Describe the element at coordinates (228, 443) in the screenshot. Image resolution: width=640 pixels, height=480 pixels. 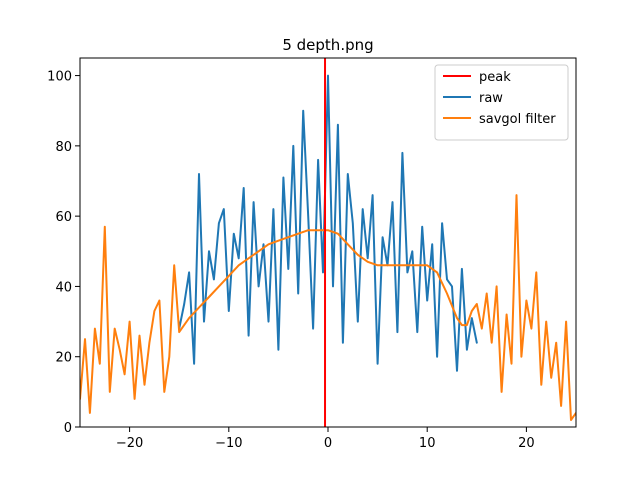
I see `x-tick-label: −10` at that location.